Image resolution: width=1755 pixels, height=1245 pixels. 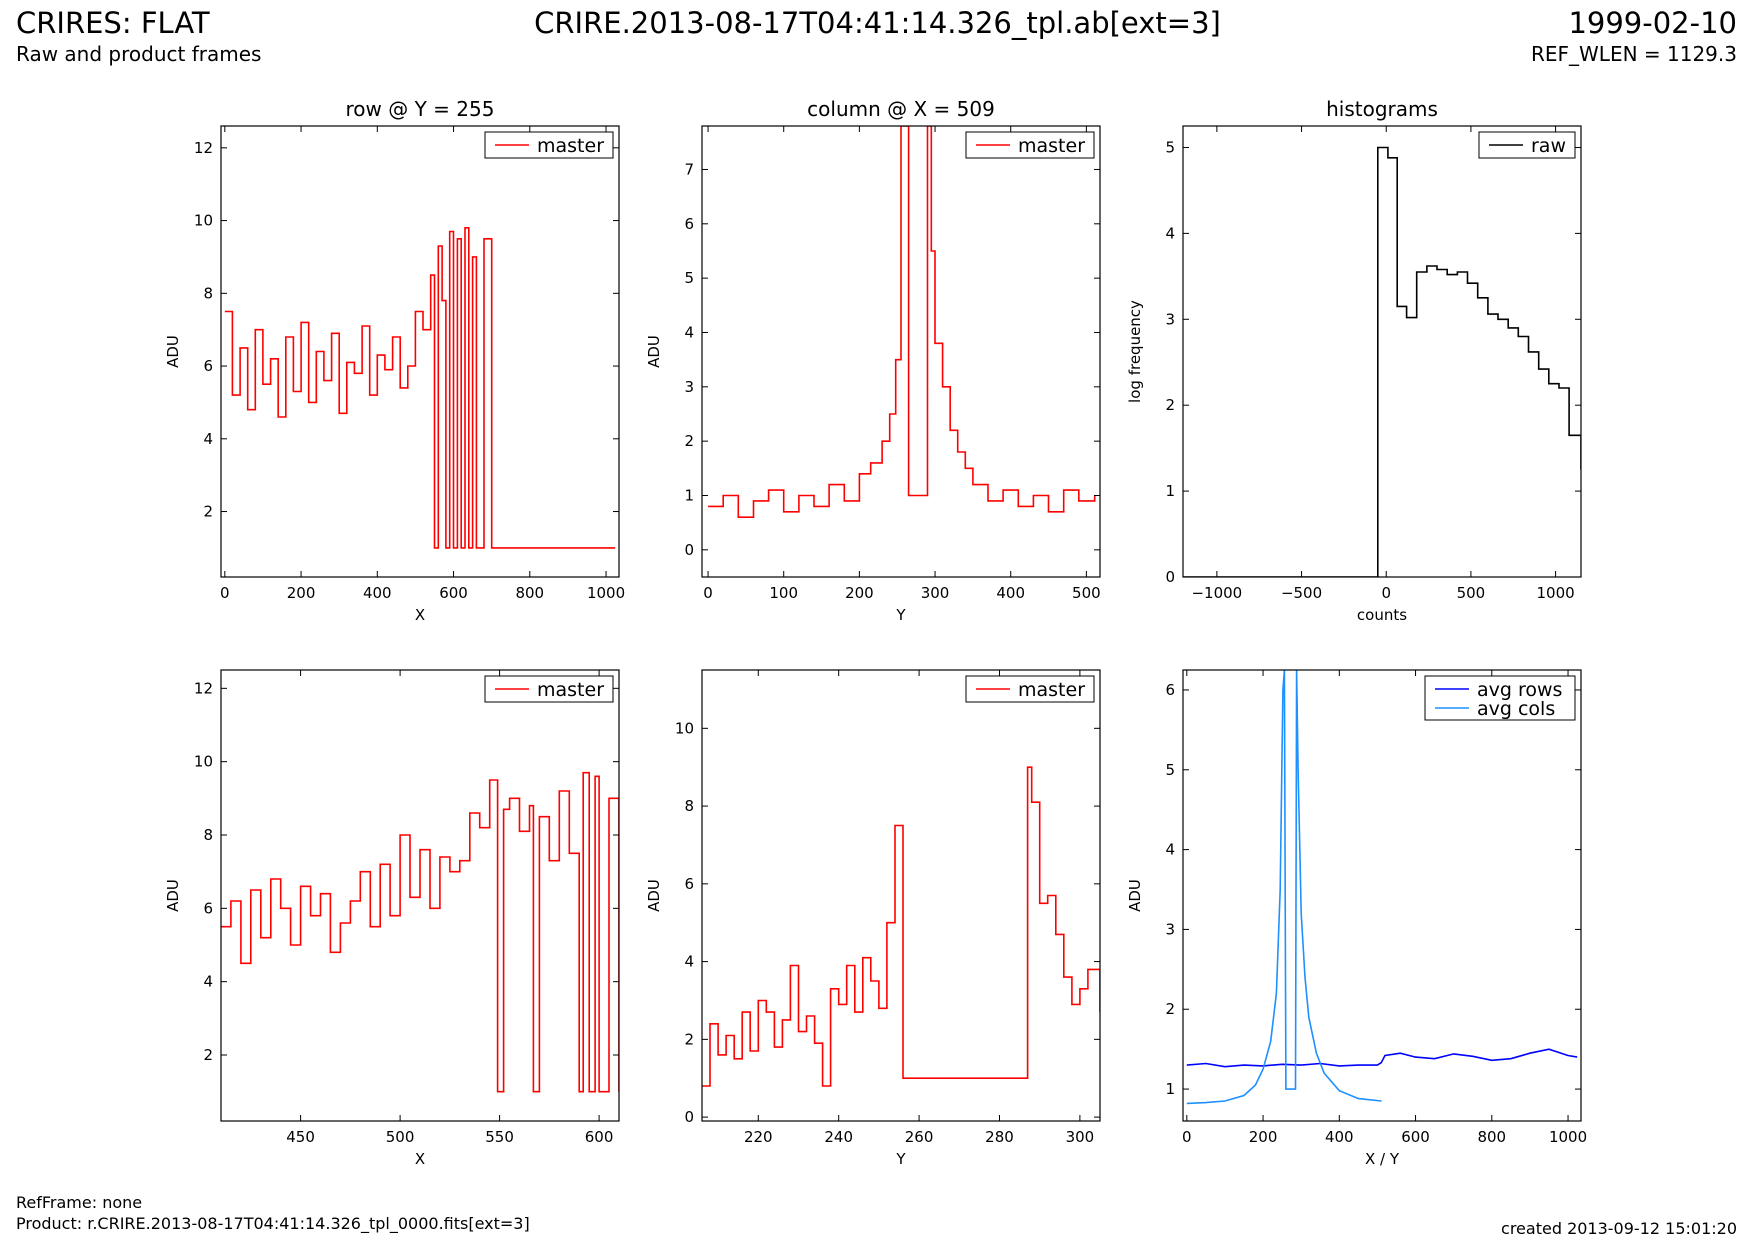 What do you see at coordinates (1652, 23) in the screenshot?
I see `frame-date: 1999-02-10` at bounding box center [1652, 23].